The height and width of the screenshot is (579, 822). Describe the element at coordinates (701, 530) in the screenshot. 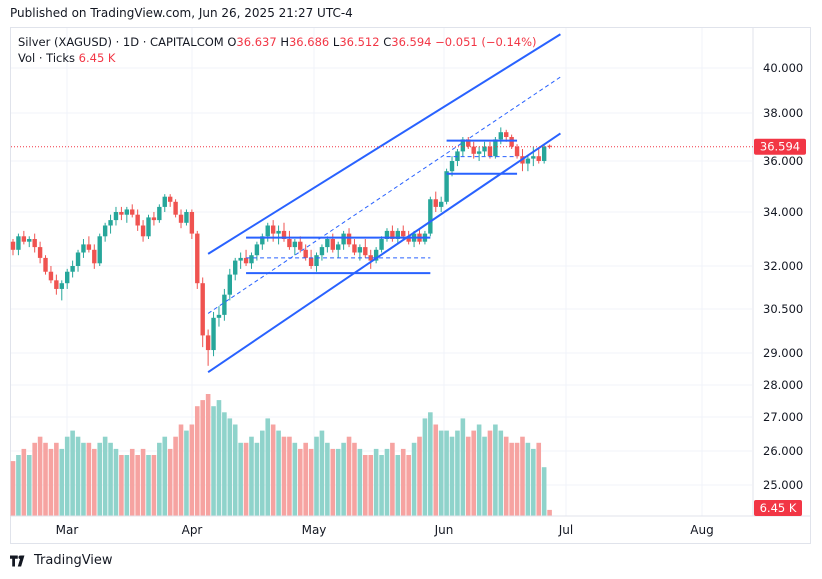

I see `x-tick-label: Aug` at that location.